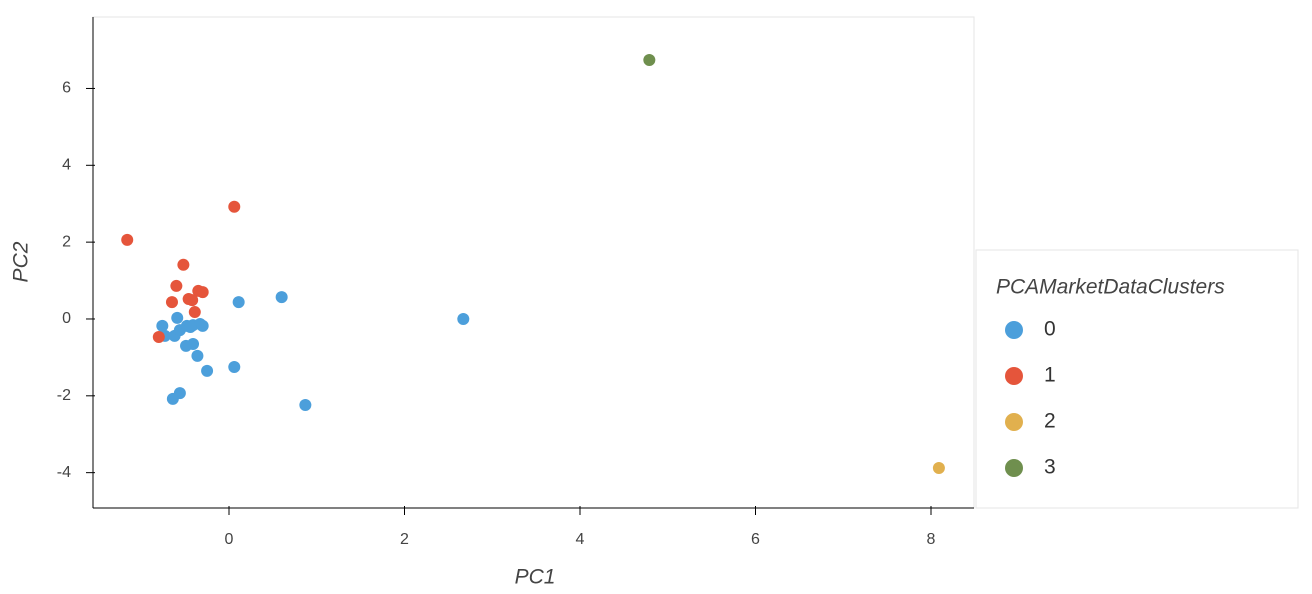 This screenshot has width=1312, height=594. Describe the element at coordinates (580, 539) in the screenshot. I see `x-tick-label: 4` at that location.